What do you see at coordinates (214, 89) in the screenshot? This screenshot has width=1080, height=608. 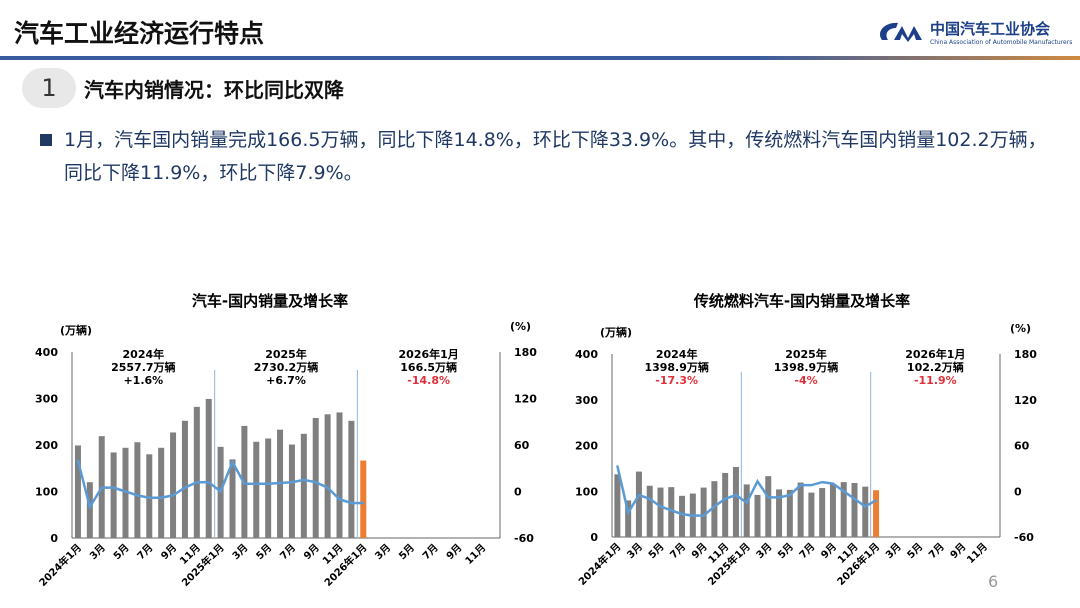 I see `section-title: 汽车内销情况：环比同比双降` at bounding box center [214, 89].